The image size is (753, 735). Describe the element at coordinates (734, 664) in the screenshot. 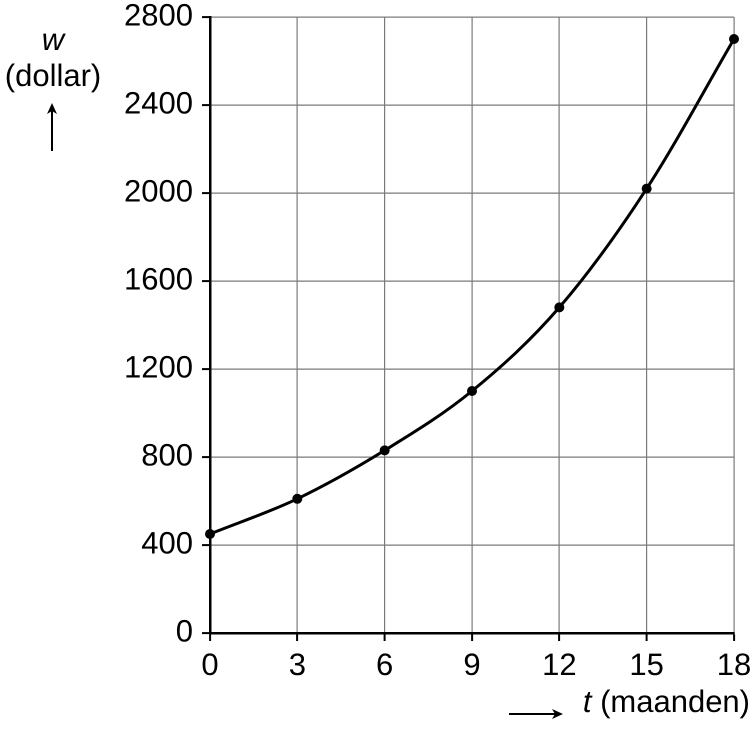

I see `x-tick-label: 18` at that location.